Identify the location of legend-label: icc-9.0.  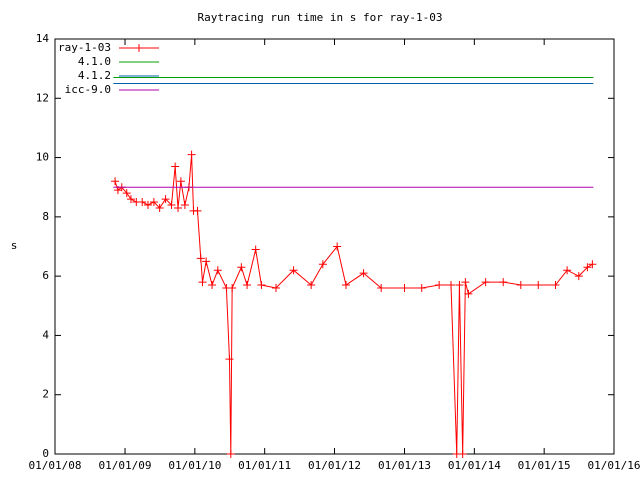
(88, 89).